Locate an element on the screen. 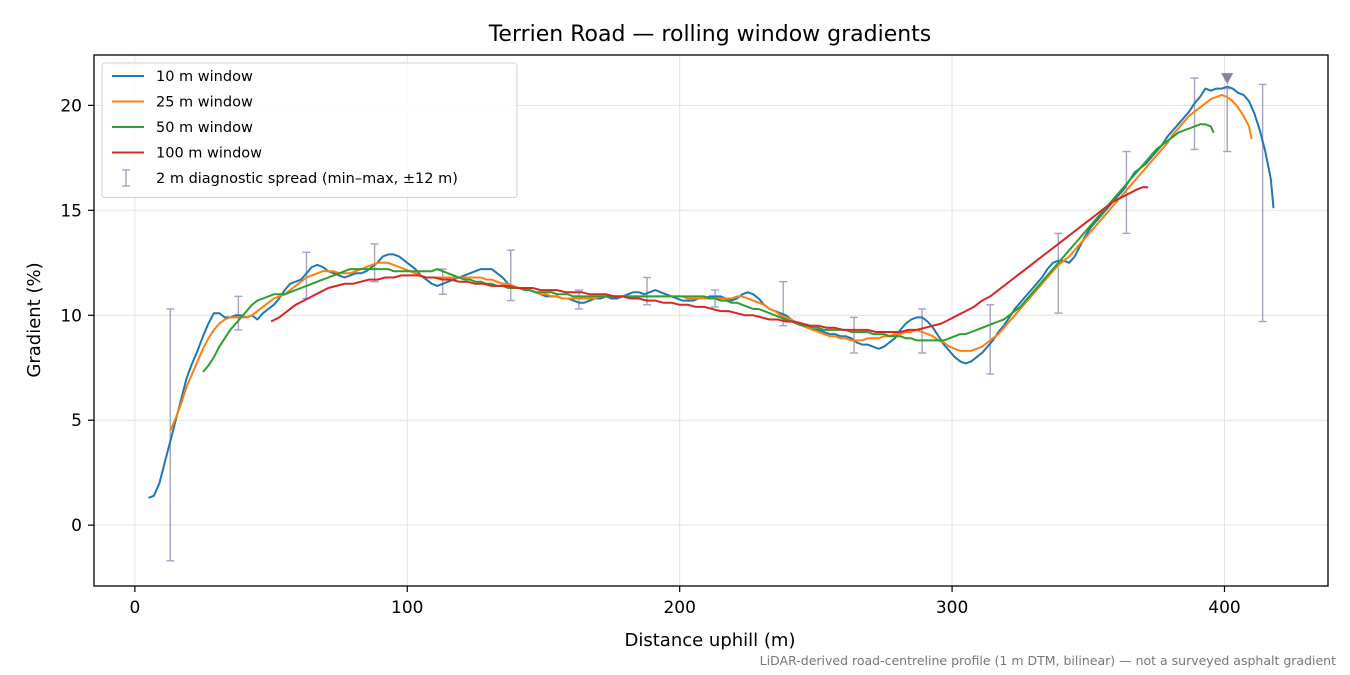 This screenshot has width=1350, height=675. legend-item: 50 m window is located at coordinates (182, 128).